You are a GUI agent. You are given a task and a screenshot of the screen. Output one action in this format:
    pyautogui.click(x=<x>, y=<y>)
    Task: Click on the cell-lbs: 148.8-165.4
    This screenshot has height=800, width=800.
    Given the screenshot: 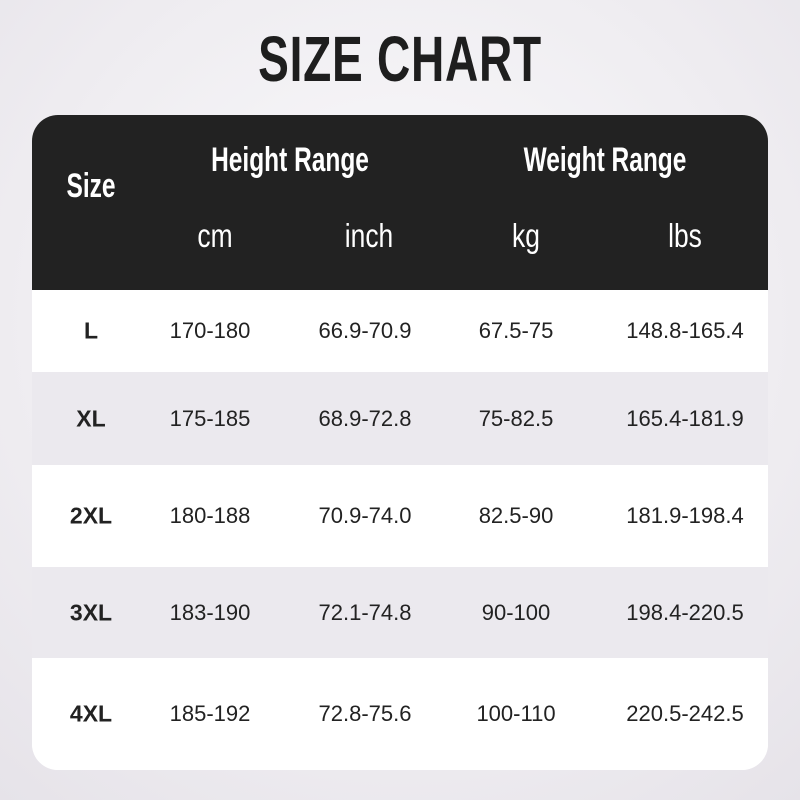 What is the action you would take?
    pyautogui.click(x=685, y=330)
    